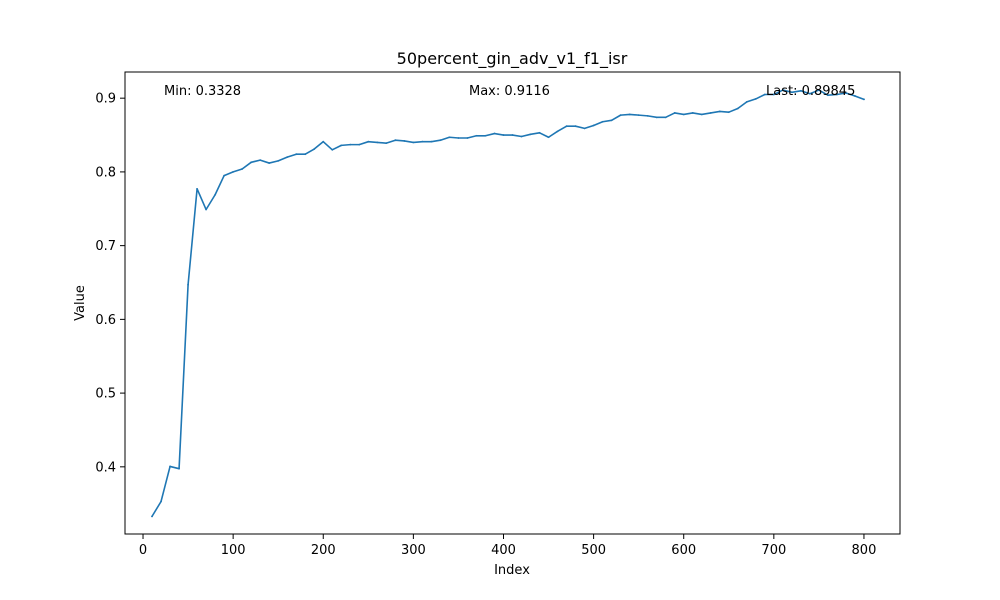 The image size is (1000, 600). I want to click on x-axis-label: Index, so click(512, 570).